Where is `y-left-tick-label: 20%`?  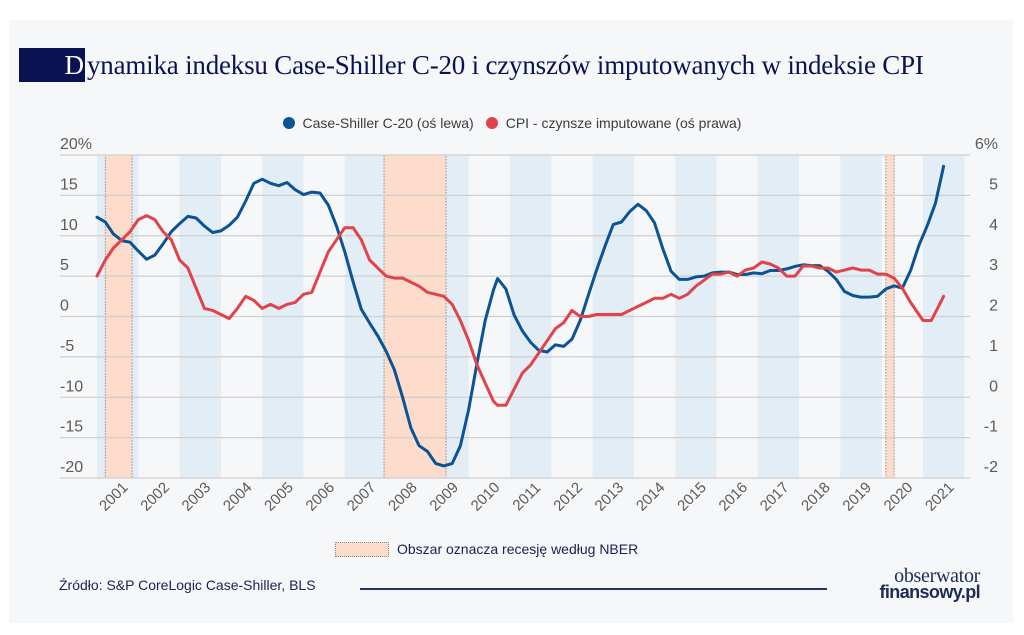
y-left-tick-label: 20% is located at coordinates (76, 144).